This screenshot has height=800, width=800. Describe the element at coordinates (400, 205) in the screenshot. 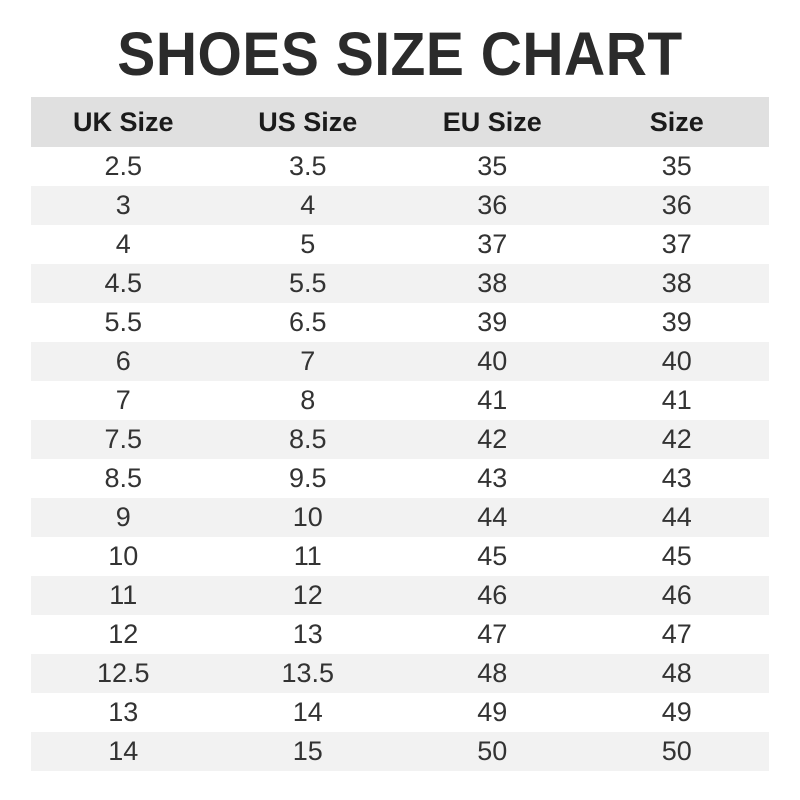

I see `table-row: 3 4 36 36` at that location.